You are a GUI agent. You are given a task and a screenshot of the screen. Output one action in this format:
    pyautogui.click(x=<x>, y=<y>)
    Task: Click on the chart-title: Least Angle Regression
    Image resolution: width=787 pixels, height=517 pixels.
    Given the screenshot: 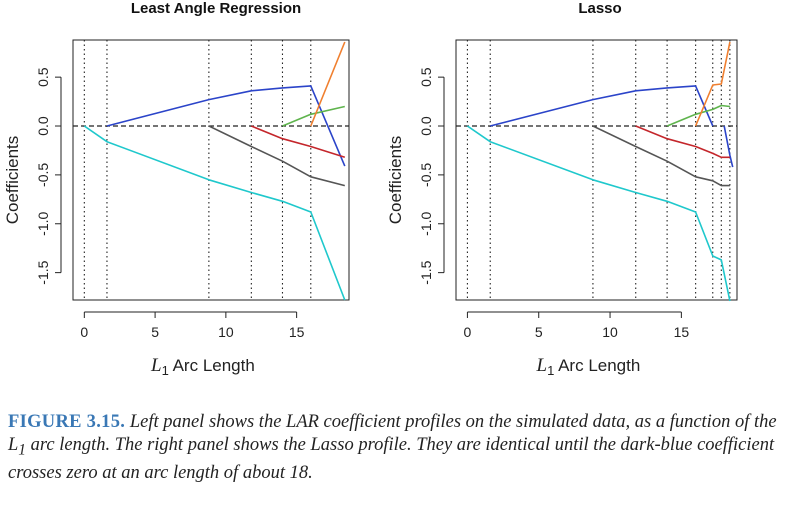 What is the action you would take?
    pyautogui.click(x=216, y=8)
    